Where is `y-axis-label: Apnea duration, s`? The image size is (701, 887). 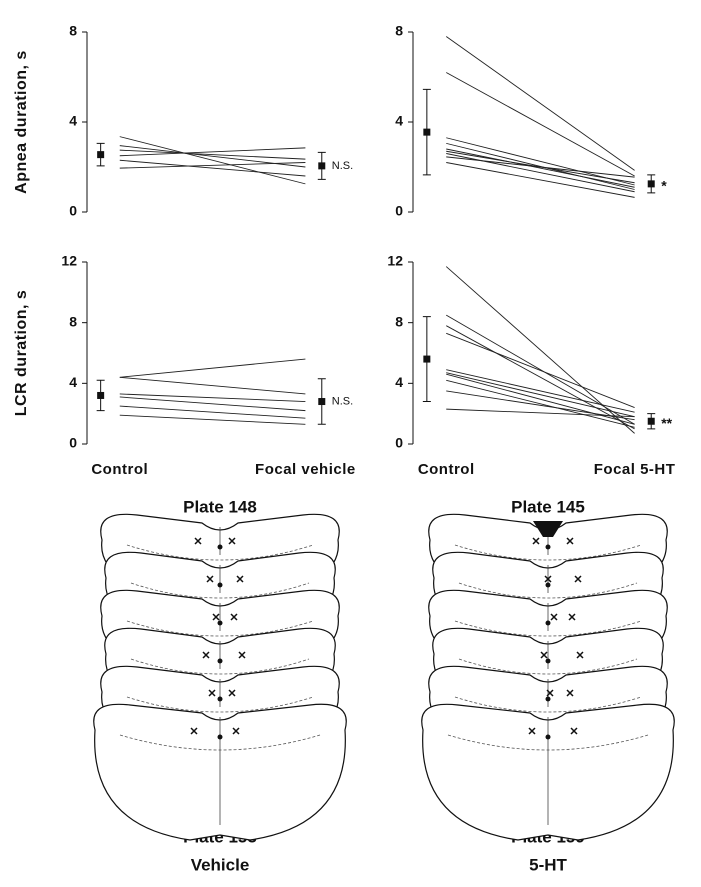
y-axis-label: Apnea duration, s is located at coordinates (21, 122).